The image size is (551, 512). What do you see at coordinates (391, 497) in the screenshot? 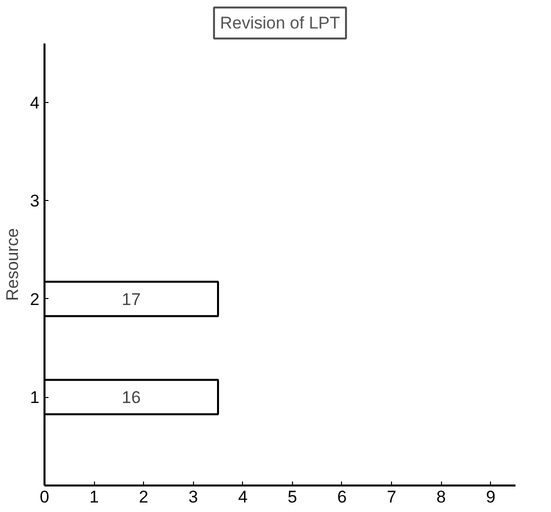
I see `x-tick-label: 7` at bounding box center [391, 497].